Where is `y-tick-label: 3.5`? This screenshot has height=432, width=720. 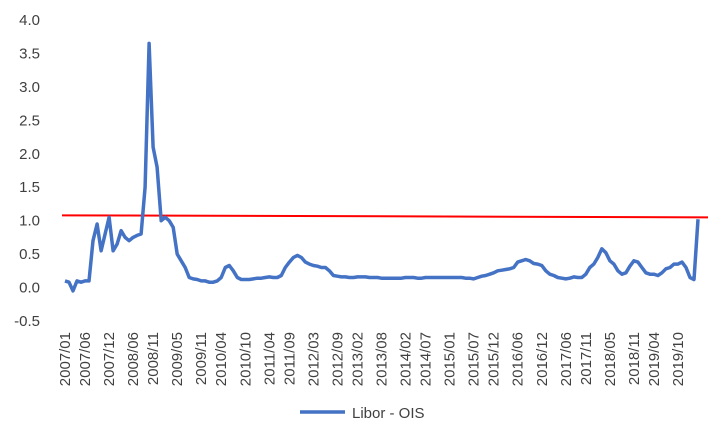 y-tick-label: 3.5 is located at coordinates (29, 53).